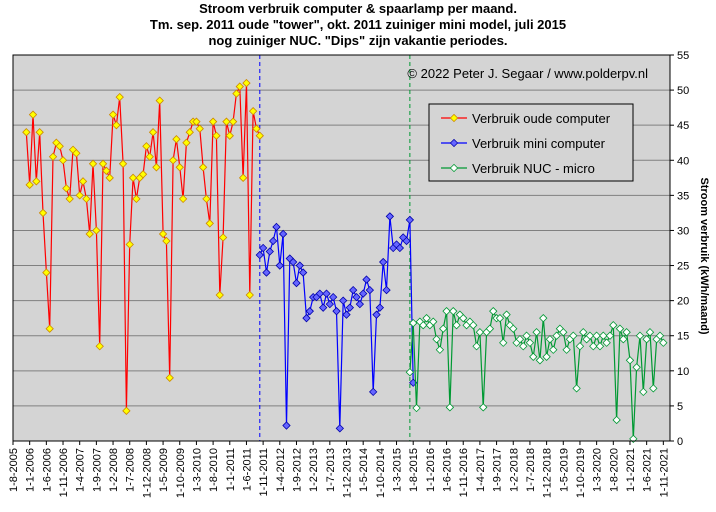 The width and height of the screenshot is (716, 512). Describe the element at coordinates (448, 470) in the screenshot. I see `x-tick-label: 1-6-2016` at that location.